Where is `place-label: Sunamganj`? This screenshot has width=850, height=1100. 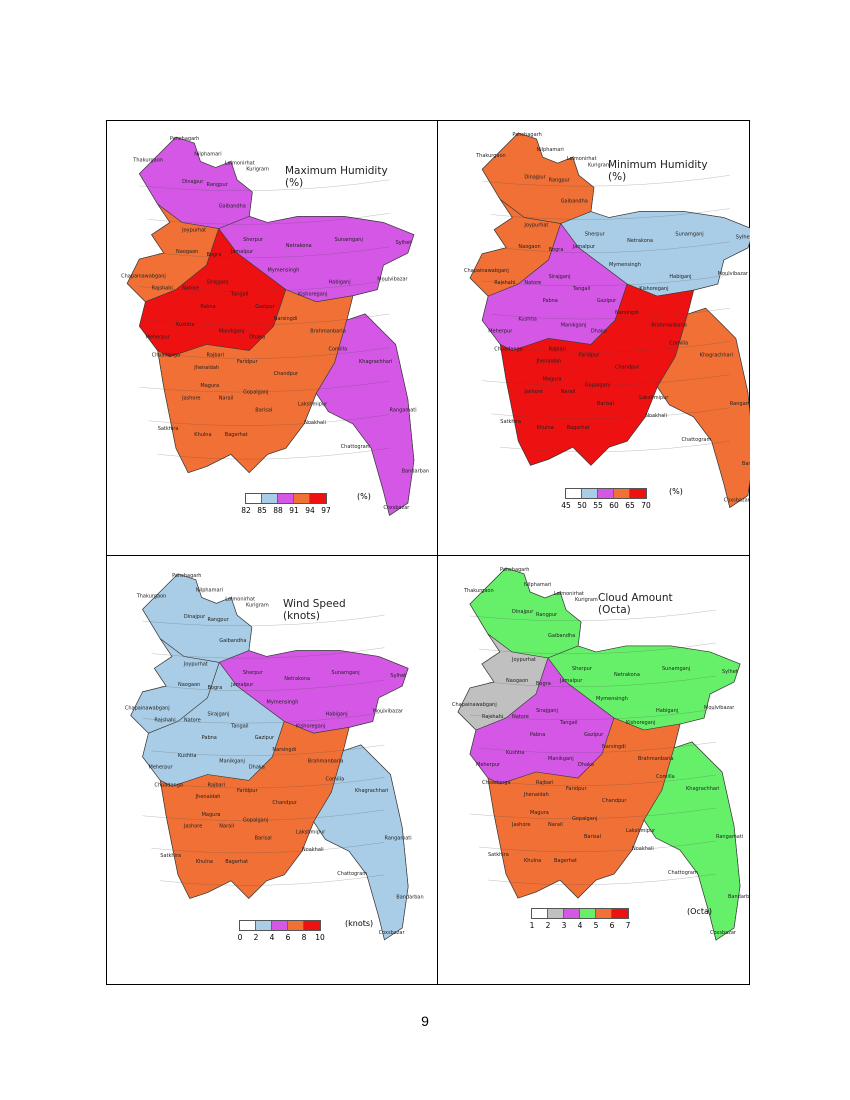
place-label: Sunamganj is located at coordinates (345, 673).